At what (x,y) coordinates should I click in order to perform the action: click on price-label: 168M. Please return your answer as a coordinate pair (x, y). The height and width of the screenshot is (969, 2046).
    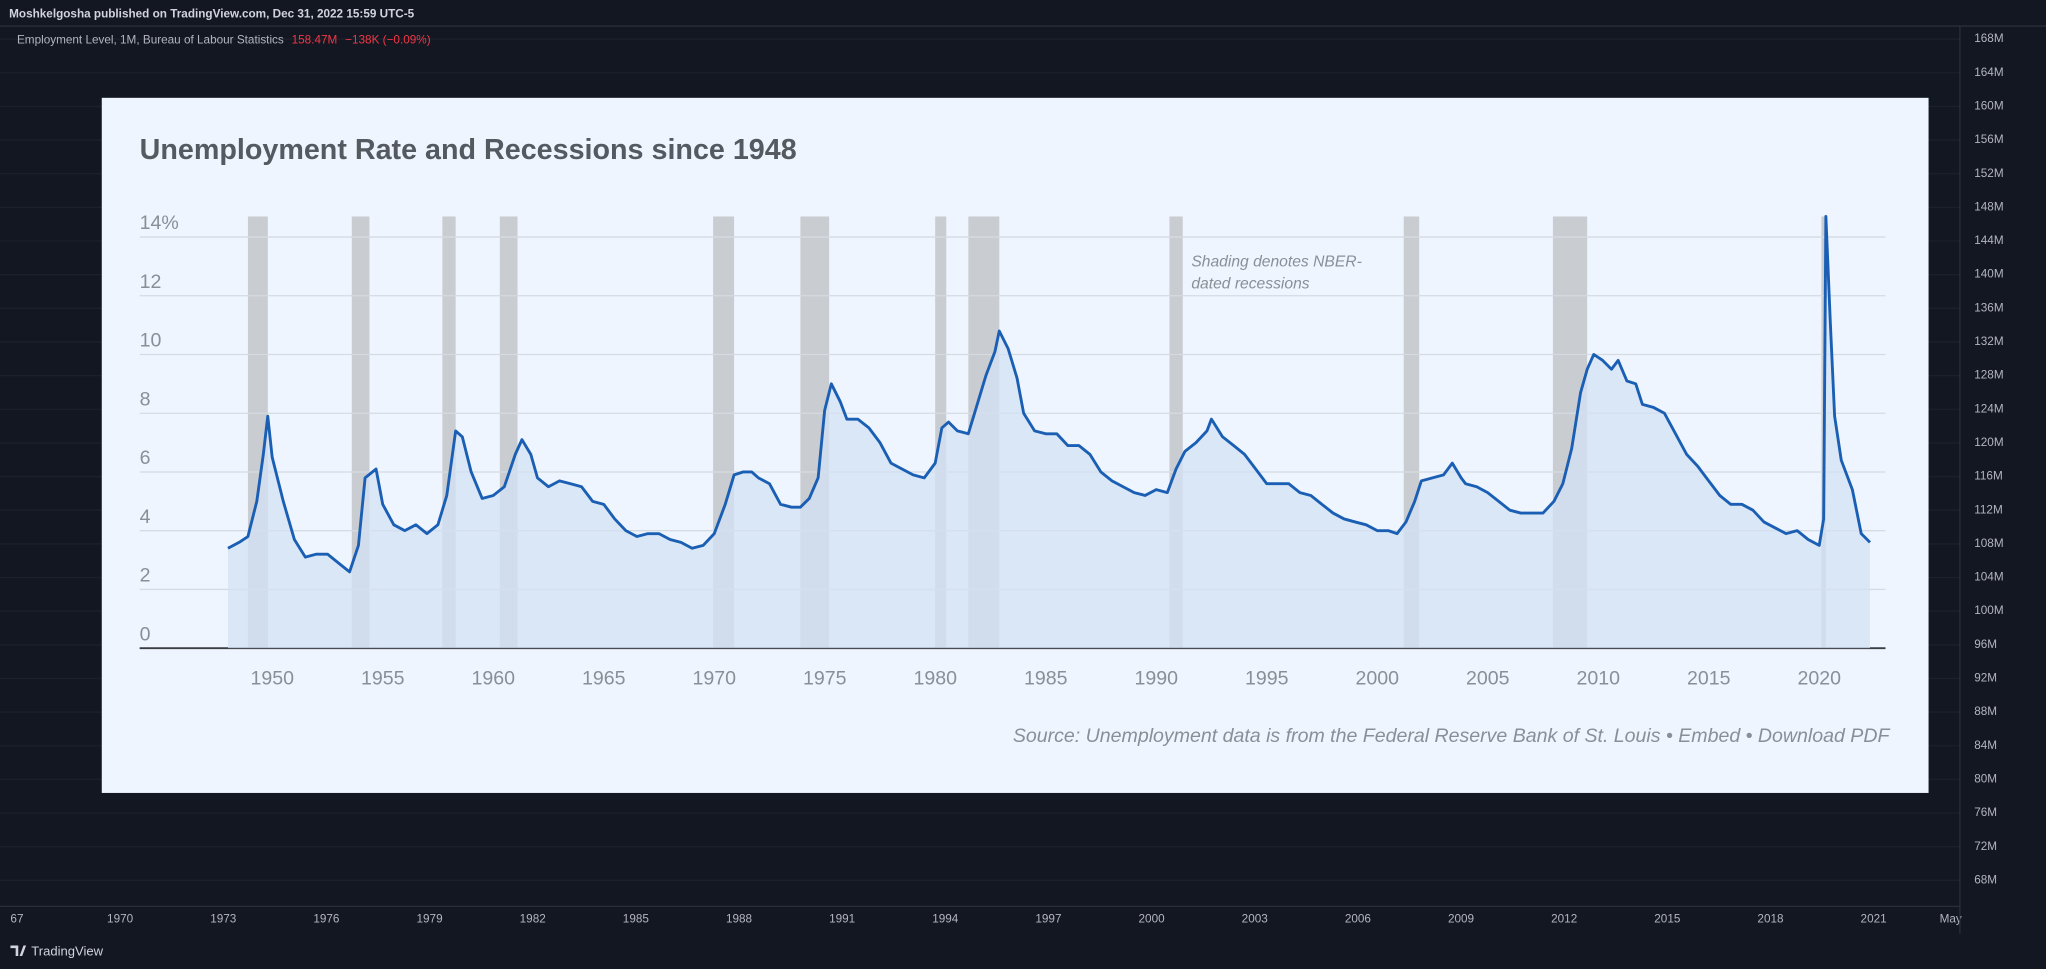
    Looking at the image, I should click on (1988, 38).